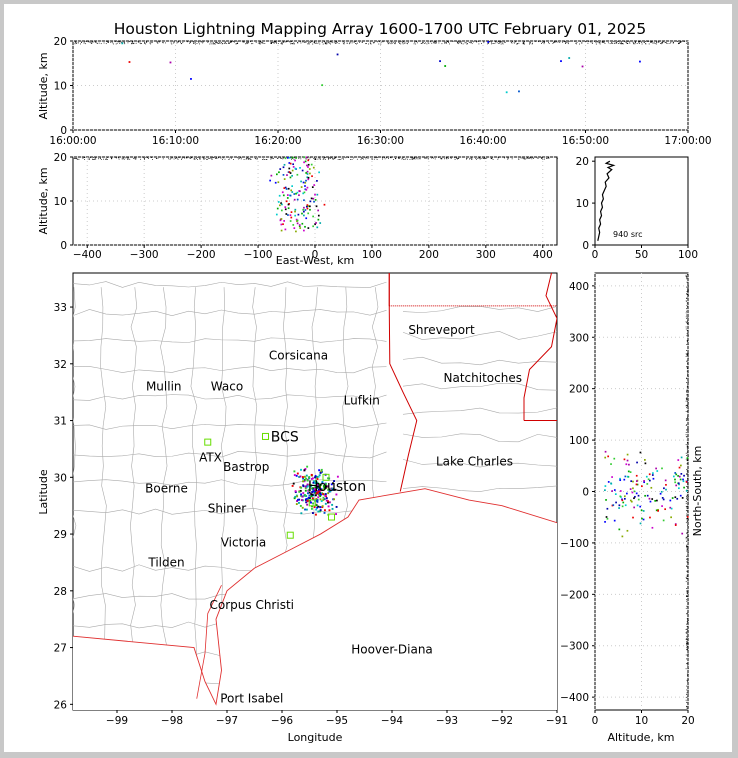 This screenshot has height=758, width=738. I want to click on map-ytick-label: 31, so click(60, 422).